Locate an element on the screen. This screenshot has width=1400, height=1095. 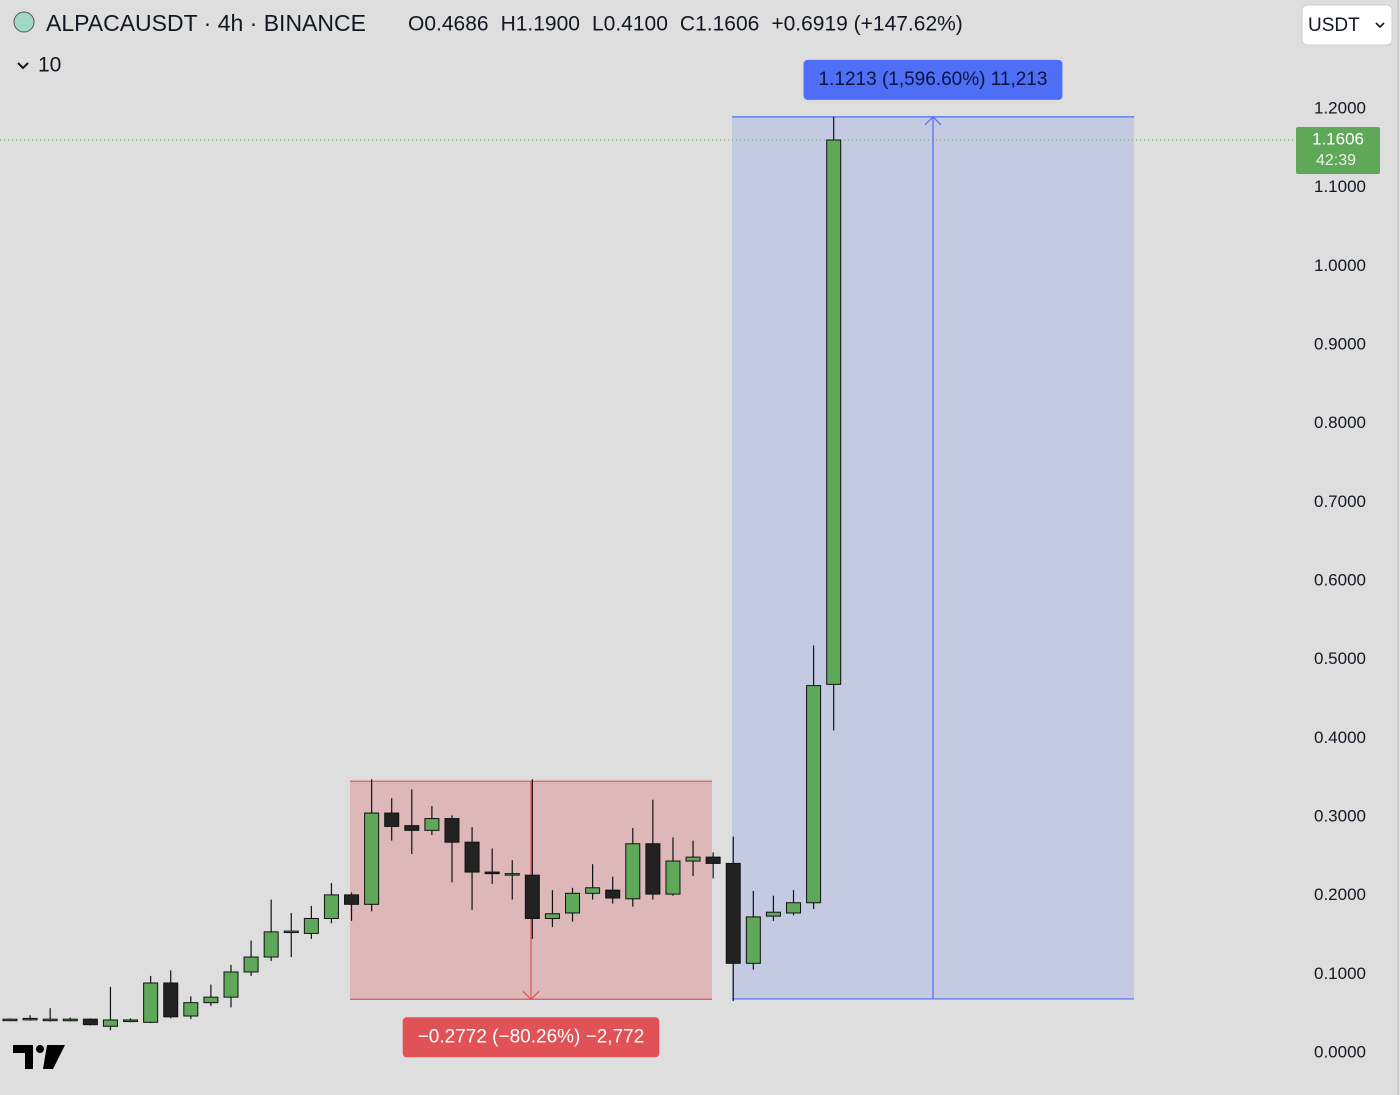
y-tick-label: 1.0000 is located at coordinates (1340, 265).